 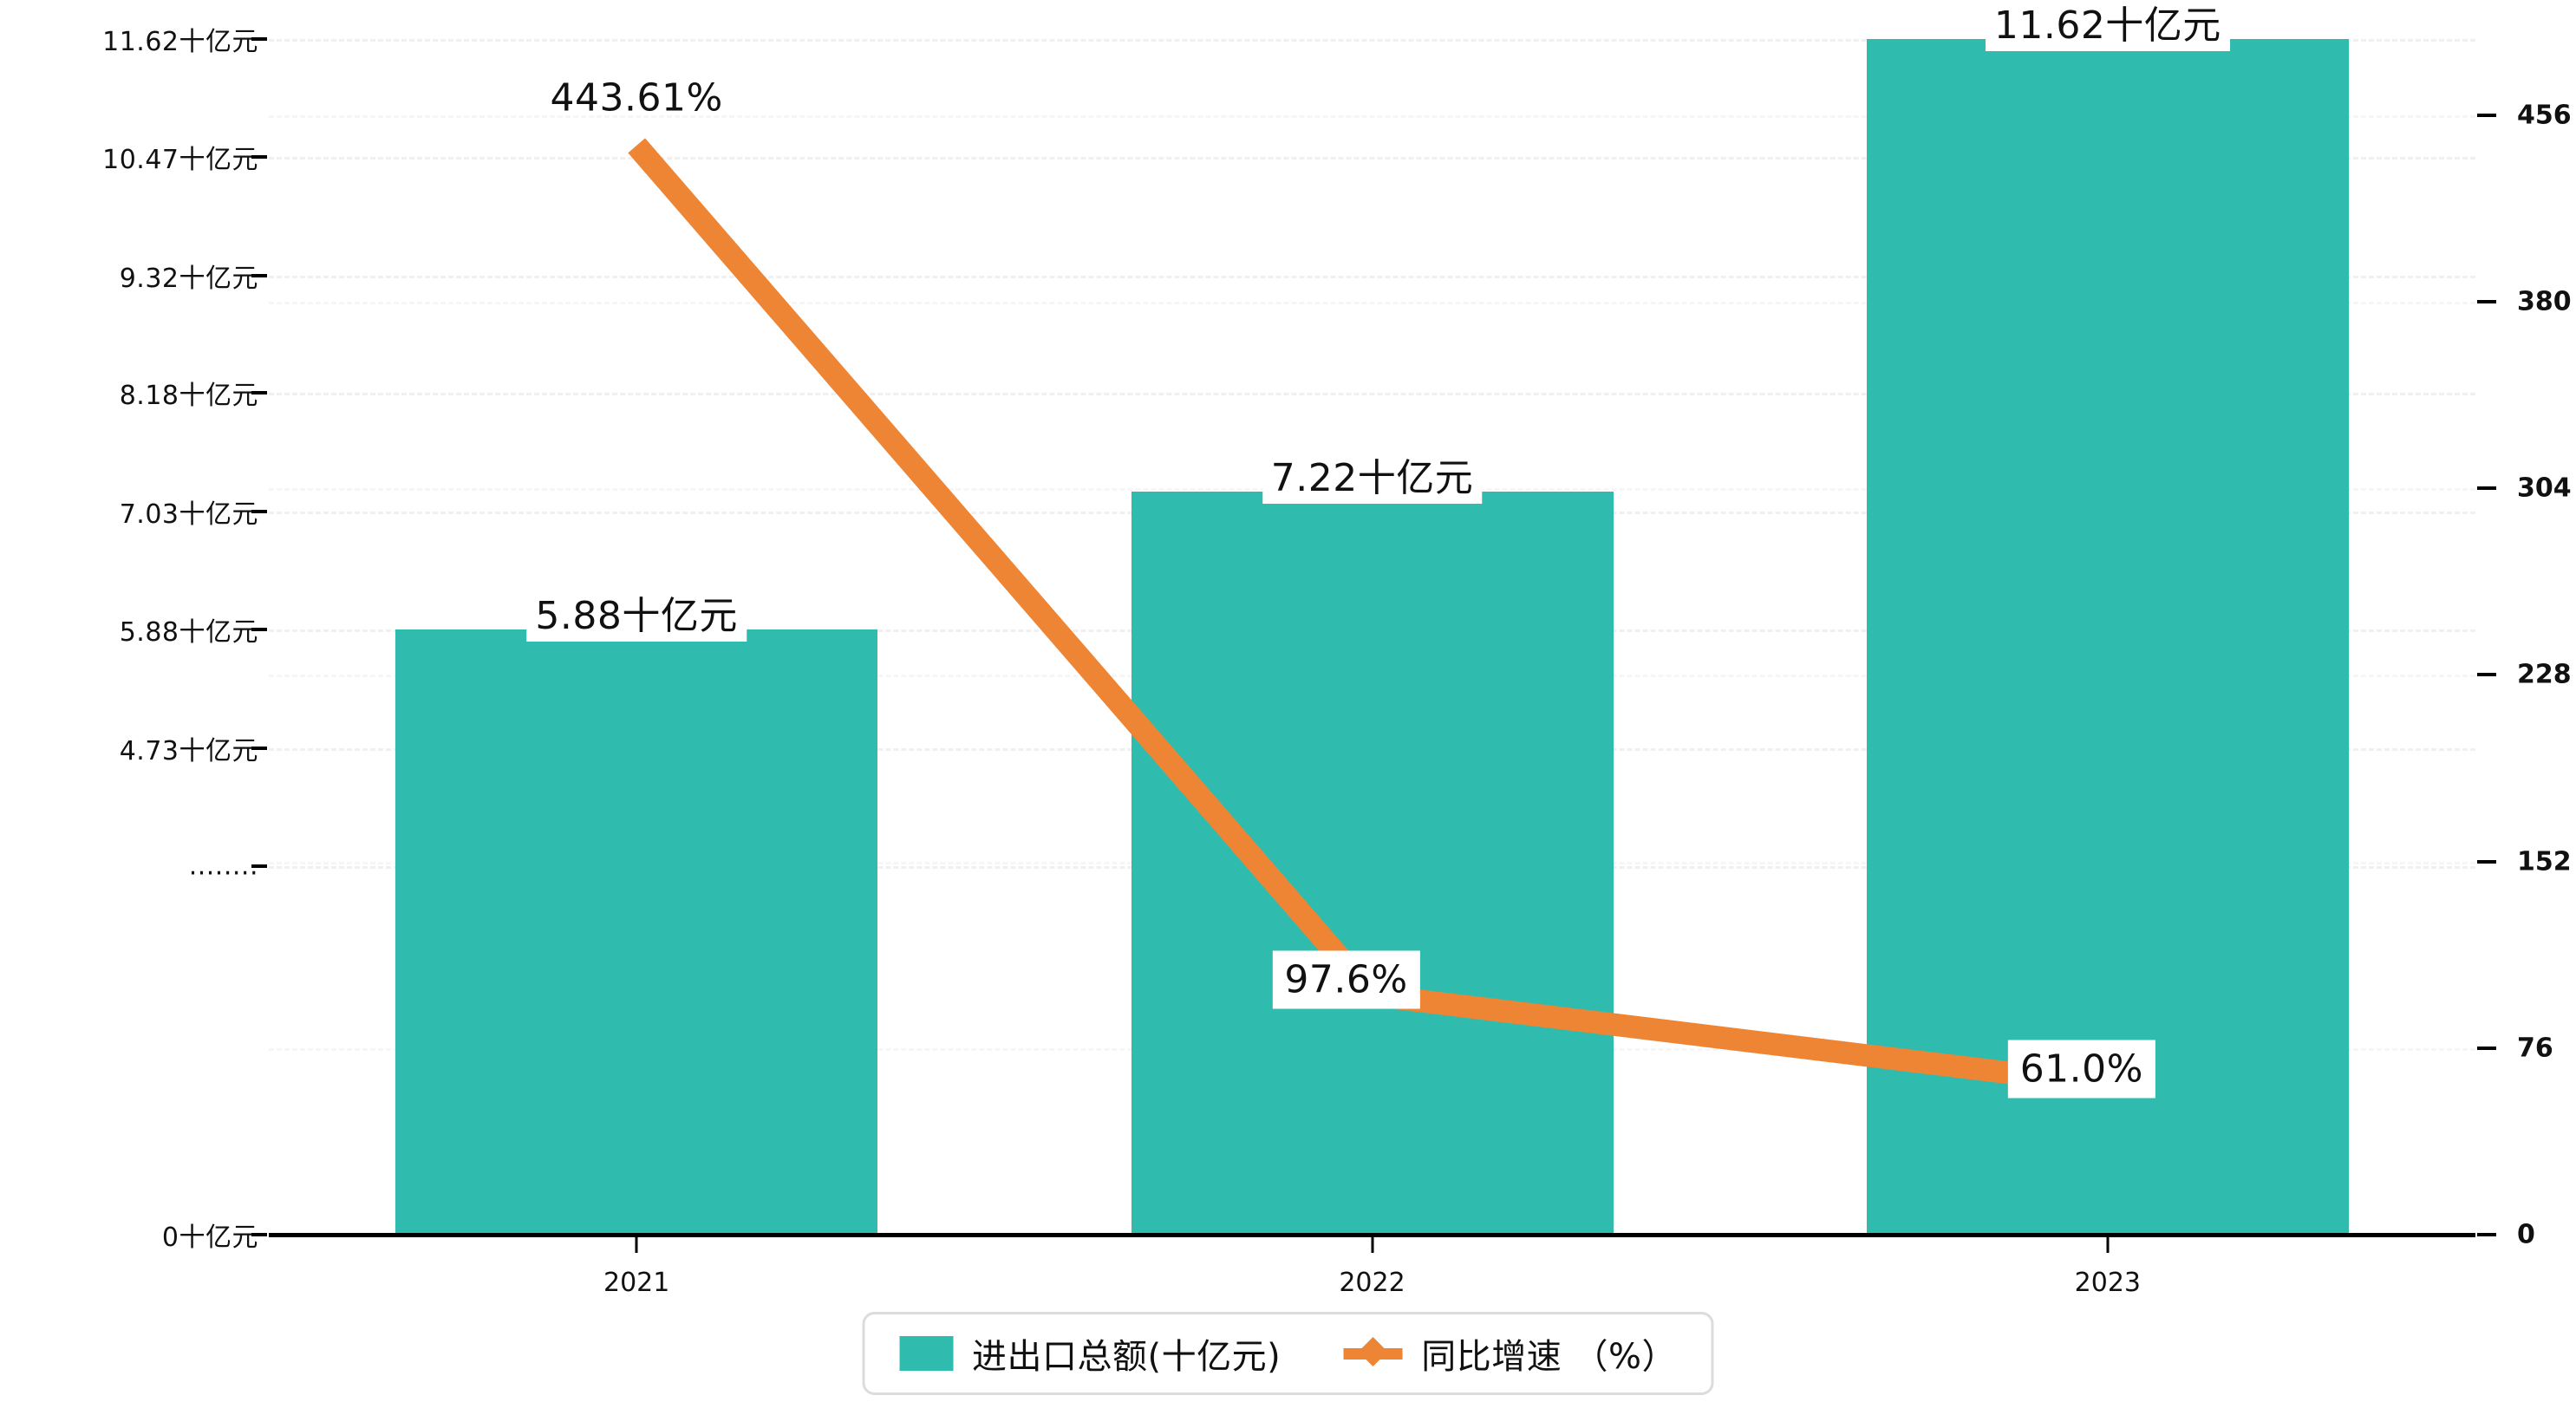 What do you see at coordinates (2525, 707) in the screenshot?
I see `right-y-axis: 456 380 304 228 152 76 0` at bounding box center [2525, 707].